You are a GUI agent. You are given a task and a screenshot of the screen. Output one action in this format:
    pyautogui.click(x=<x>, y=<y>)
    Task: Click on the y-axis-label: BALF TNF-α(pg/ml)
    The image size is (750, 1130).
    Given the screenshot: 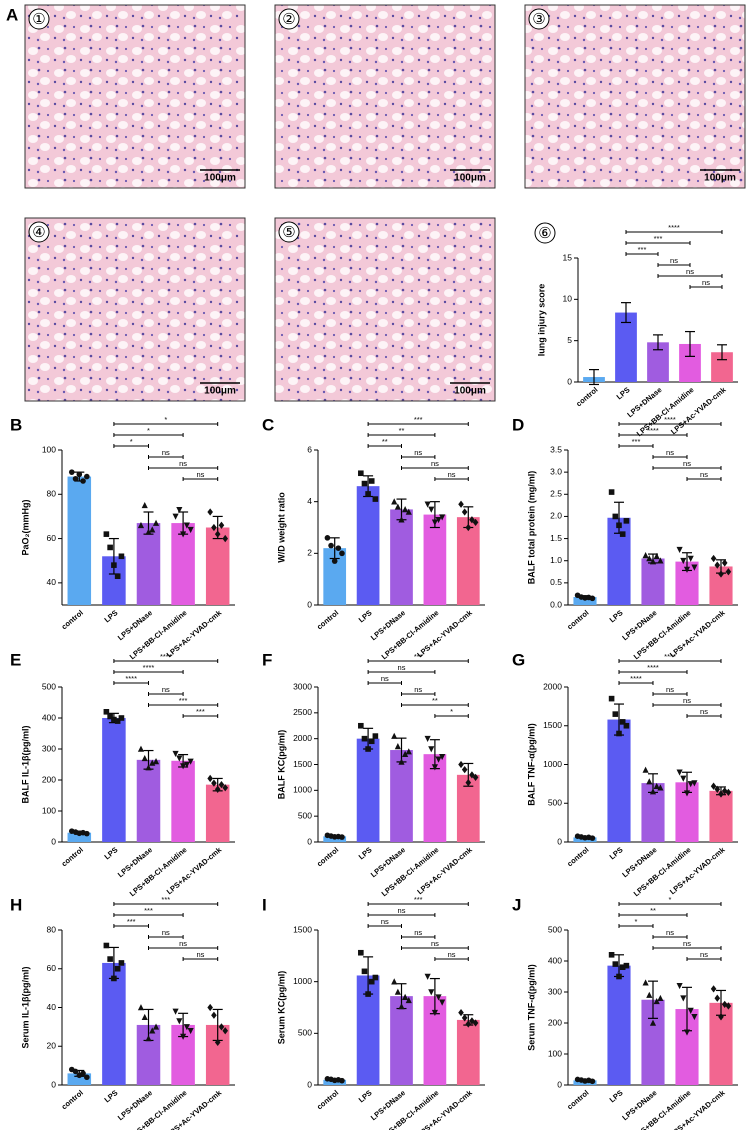 What is the action you would take?
    pyautogui.click(x=531, y=764)
    